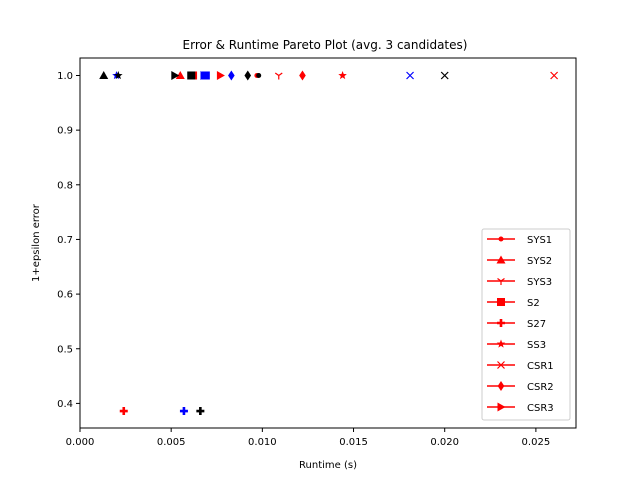  What do you see at coordinates (259, 75) in the screenshot?
I see `data-point-sys1-black` at bounding box center [259, 75].